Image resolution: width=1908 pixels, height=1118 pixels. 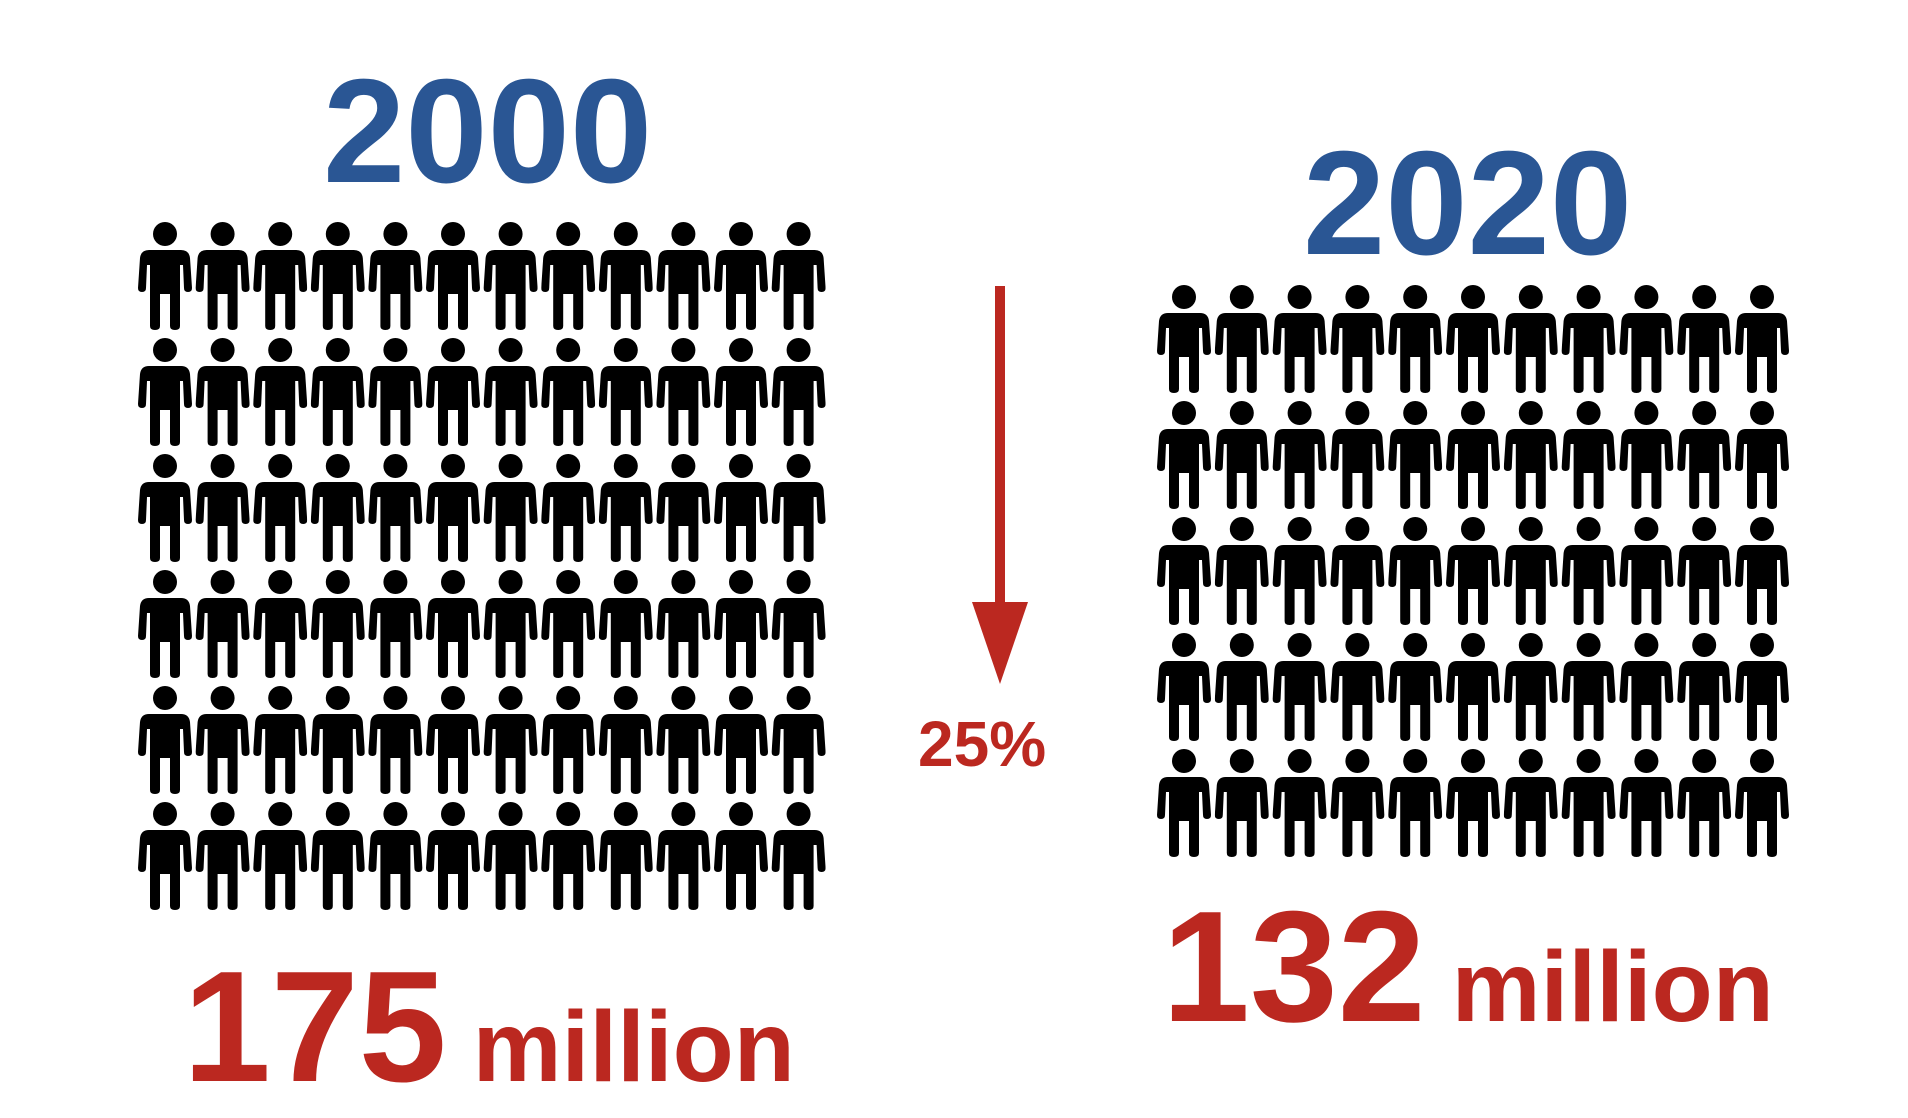 I want to click on total-value-2020: 132, so click(x=1294, y=967).